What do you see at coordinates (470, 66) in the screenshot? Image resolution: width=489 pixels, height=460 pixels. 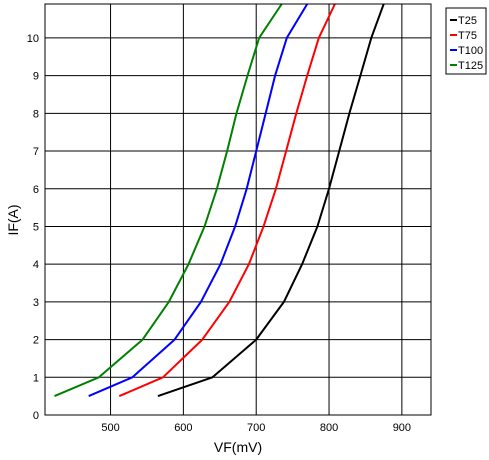 I see `legend-label-t125: T125` at bounding box center [470, 66].